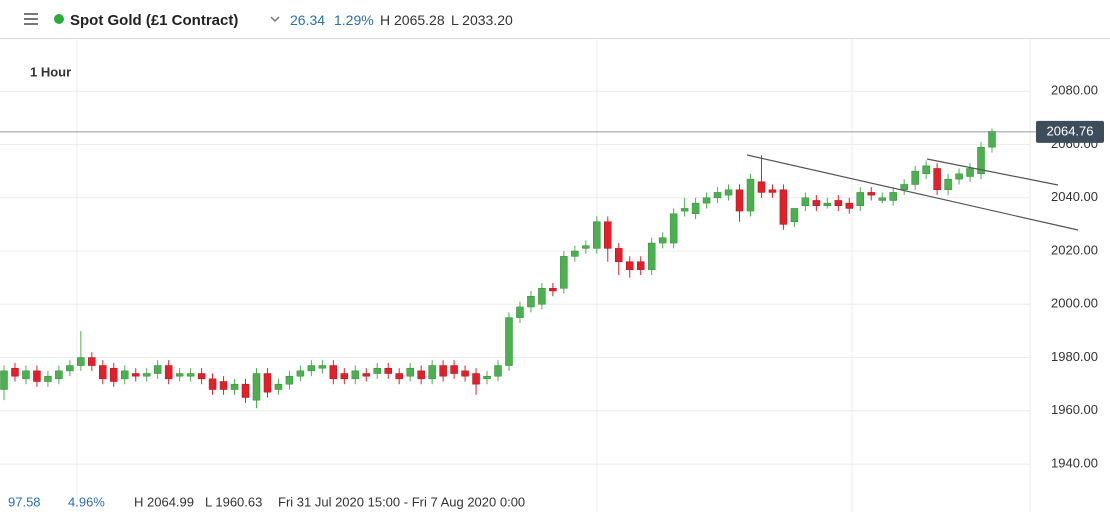  Describe the element at coordinates (154, 20) in the screenshot. I see `instrument-title: Spot Gold (£1 Contract)` at that location.